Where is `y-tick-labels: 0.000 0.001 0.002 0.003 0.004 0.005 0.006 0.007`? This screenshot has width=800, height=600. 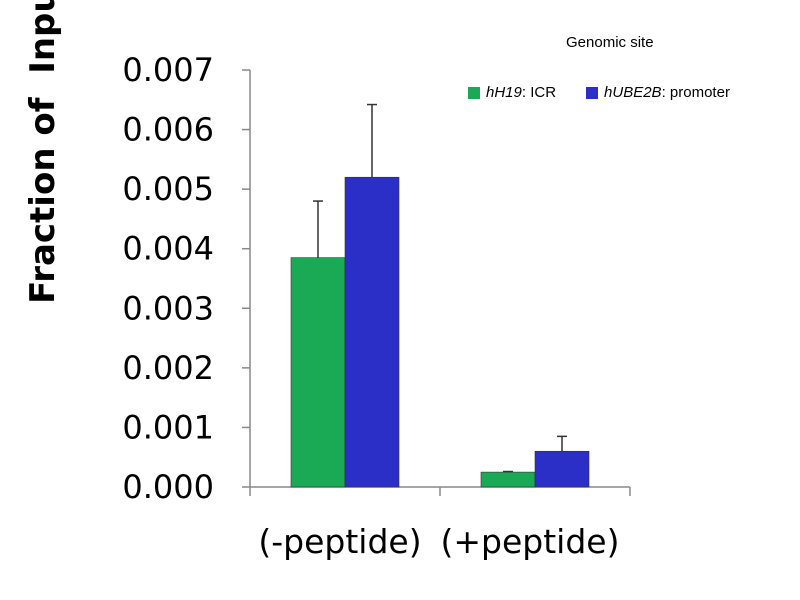 y-tick-labels: 0.000 0.001 0.002 0.003 0.004 0.005 0.006 0.007 is located at coordinates (168, 278).